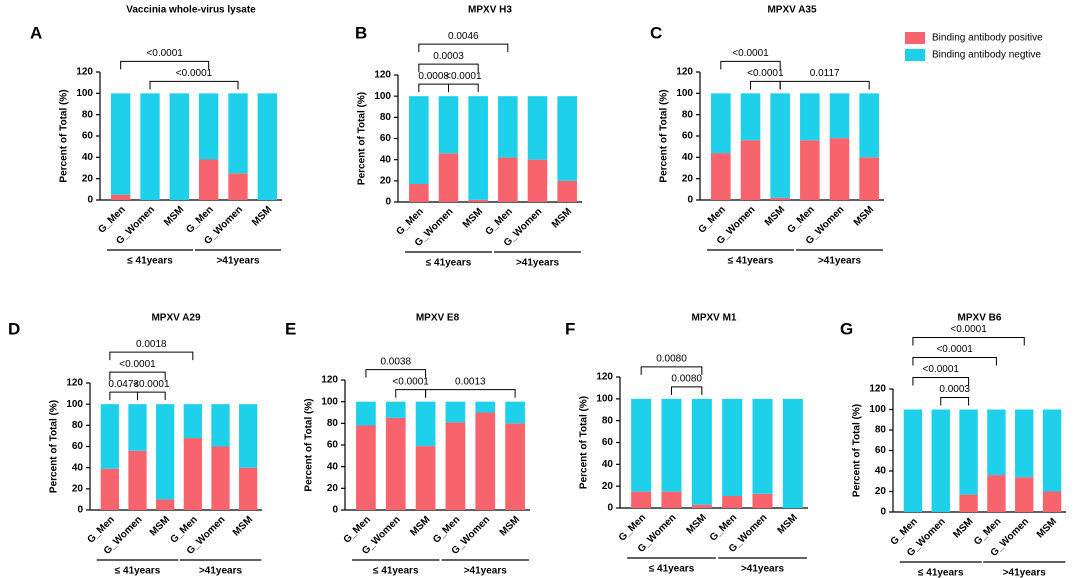  Describe the element at coordinates (671, 358) in the screenshot. I see `p-value: 0.0080` at that location.